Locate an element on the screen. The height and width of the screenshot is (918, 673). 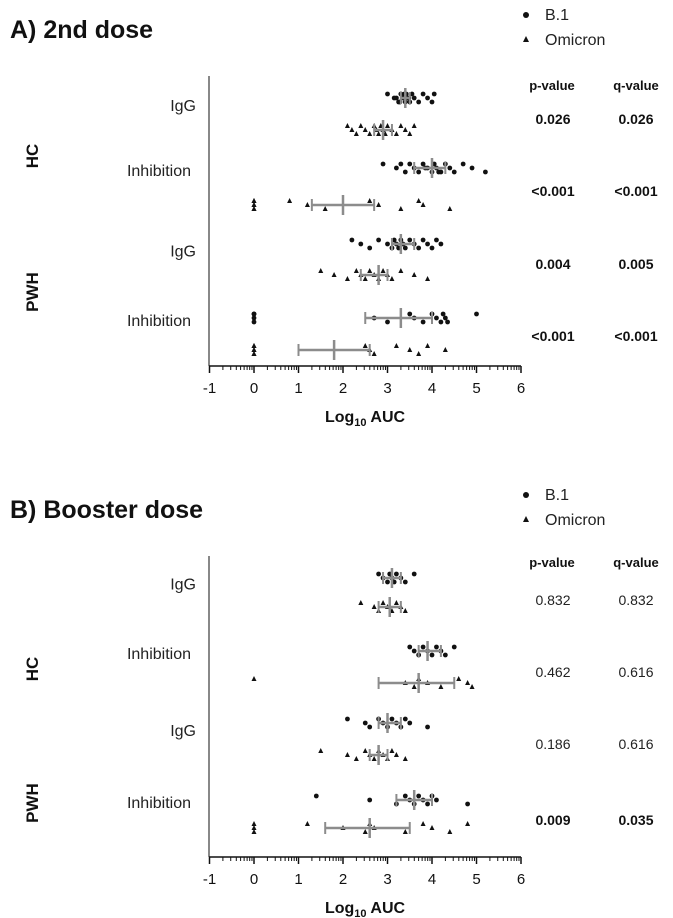
panel-a-legend-b1-marker is located at coordinates (526, 15).